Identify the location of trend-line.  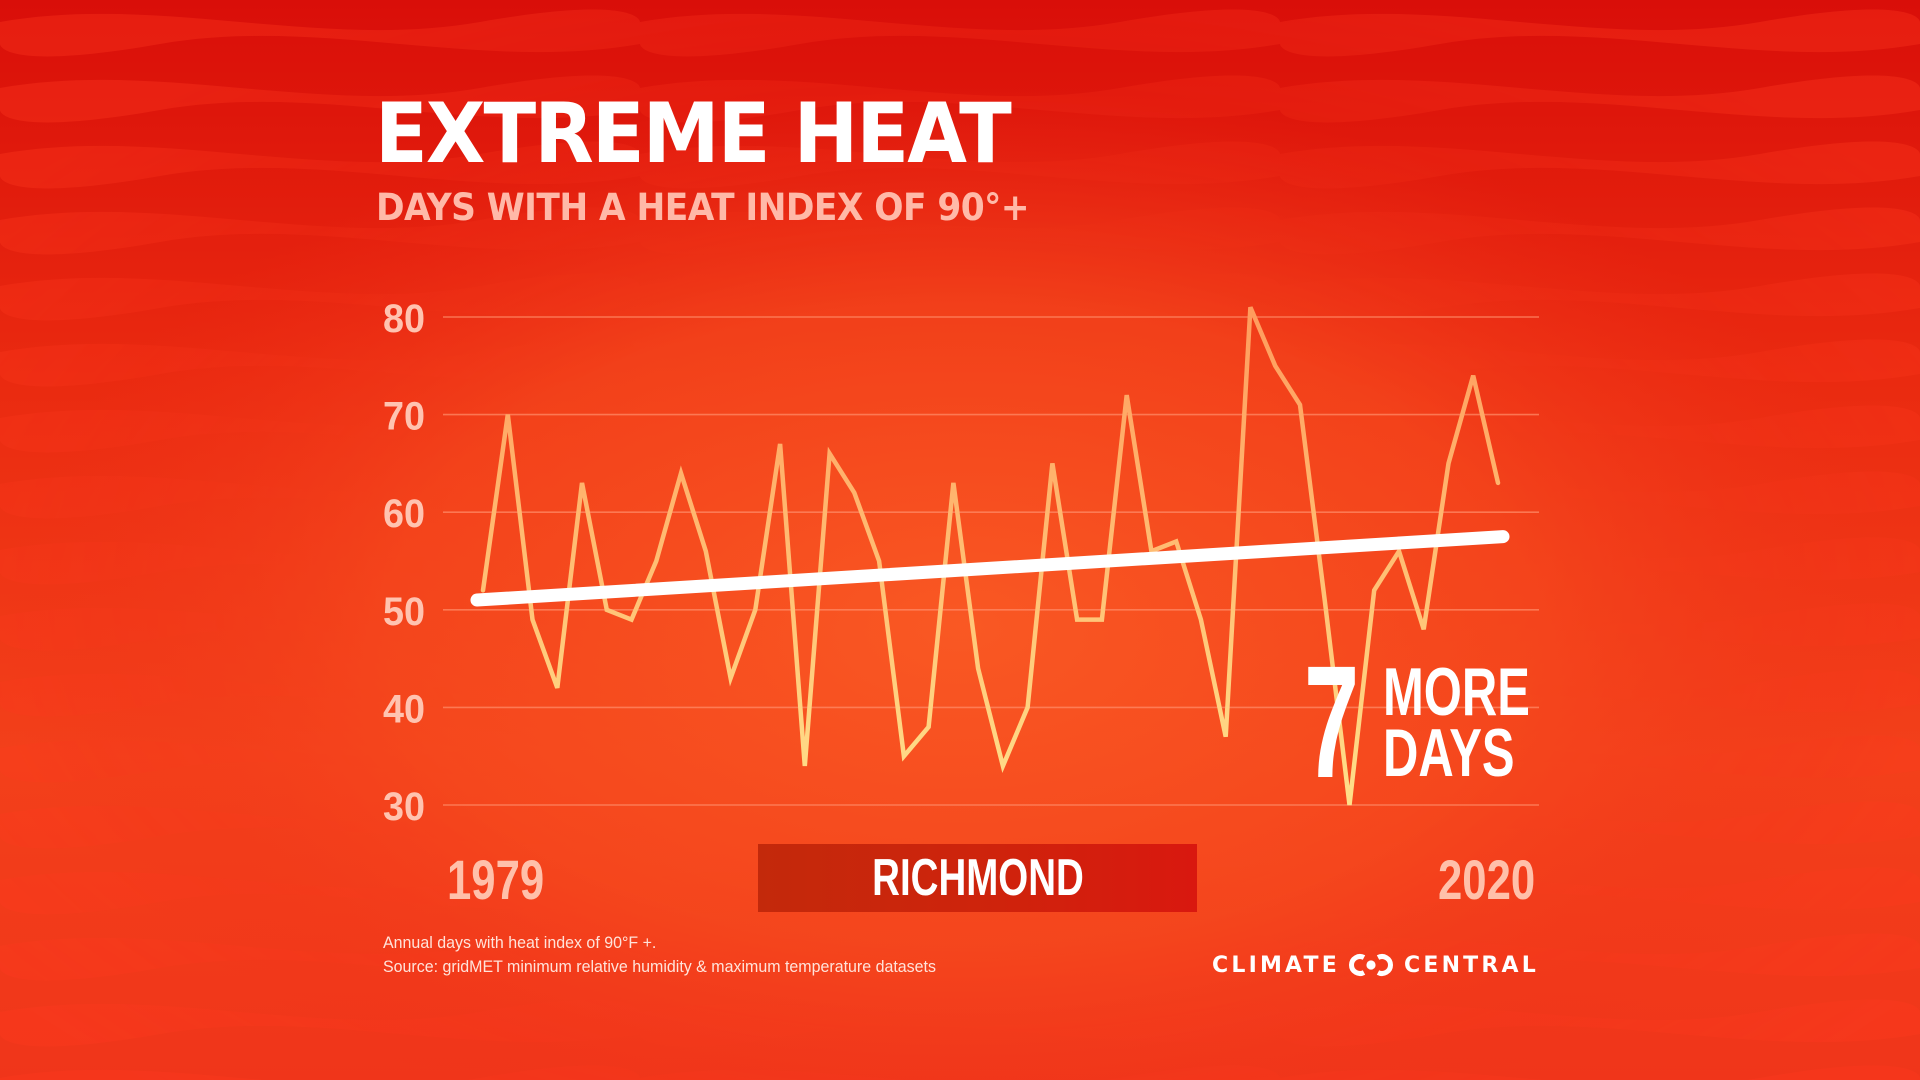
(990, 568).